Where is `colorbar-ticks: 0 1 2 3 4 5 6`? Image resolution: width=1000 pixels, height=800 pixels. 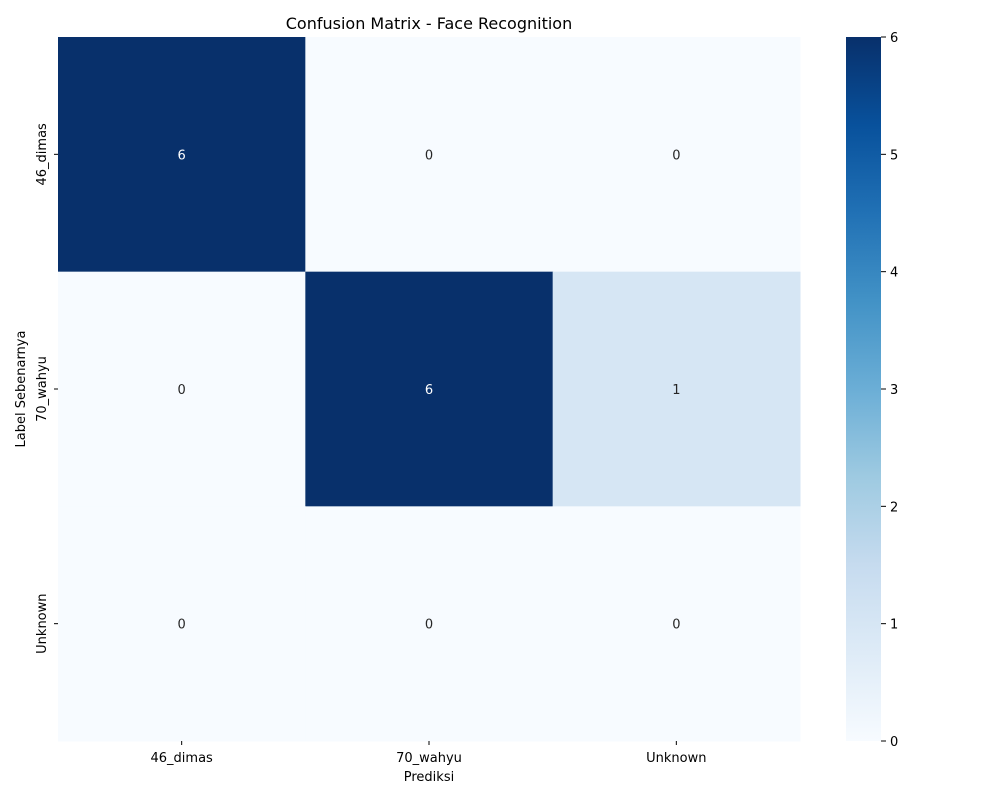
colorbar-ticks: 0 1 2 3 4 5 6 is located at coordinates (889, 390).